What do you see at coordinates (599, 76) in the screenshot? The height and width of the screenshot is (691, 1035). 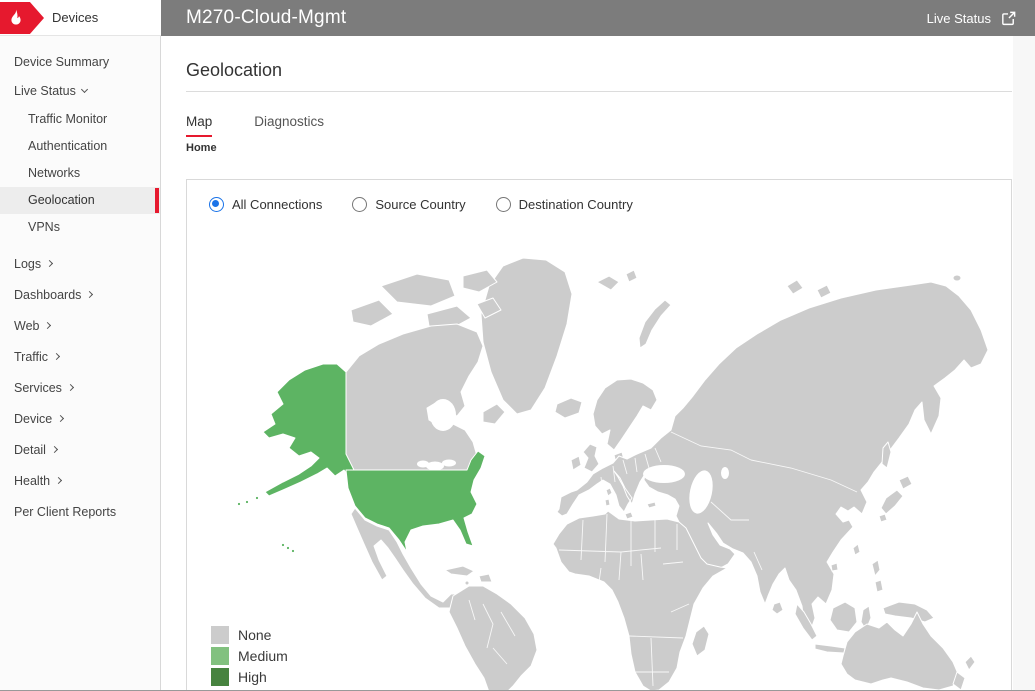 I see `page-title: Geolocation` at bounding box center [599, 76].